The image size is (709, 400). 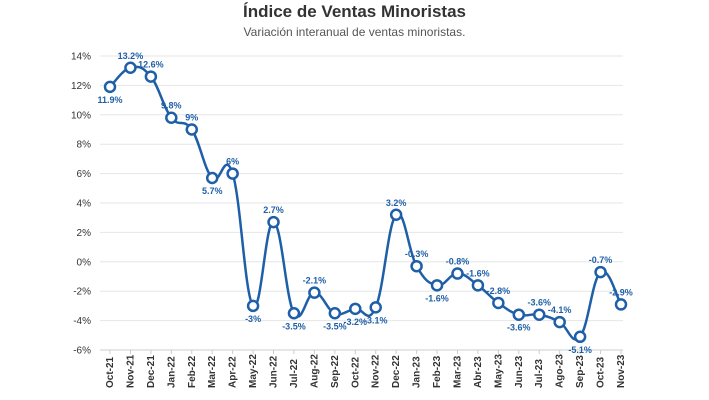 What do you see at coordinates (560, 371) in the screenshot?
I see `x-tick-label: Ago-23` at bounding box center [560, 371].